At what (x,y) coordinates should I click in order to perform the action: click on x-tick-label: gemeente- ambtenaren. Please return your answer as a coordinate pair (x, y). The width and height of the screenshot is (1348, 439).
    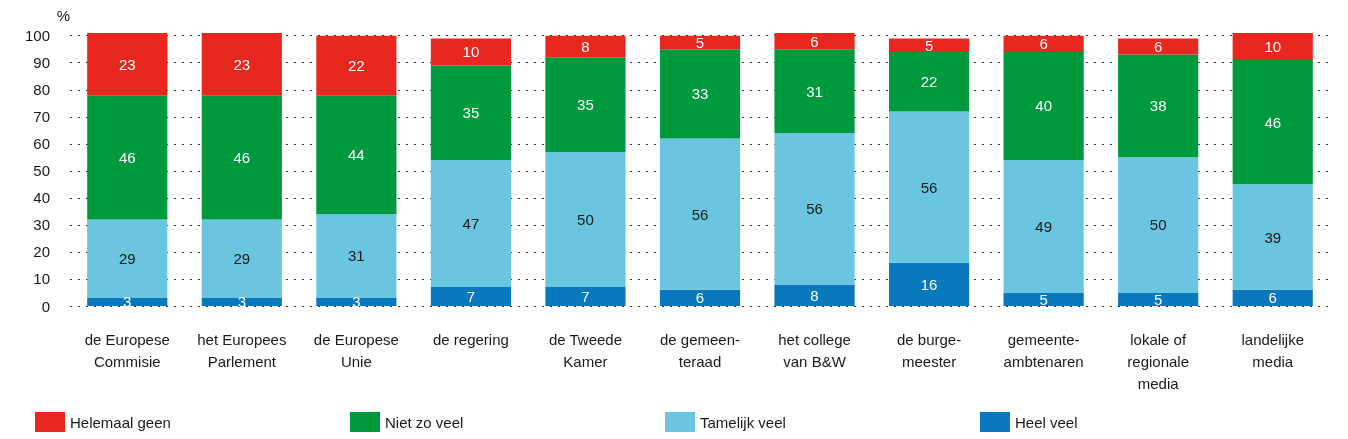
    Looking at the image, I should click on (1043, 350).